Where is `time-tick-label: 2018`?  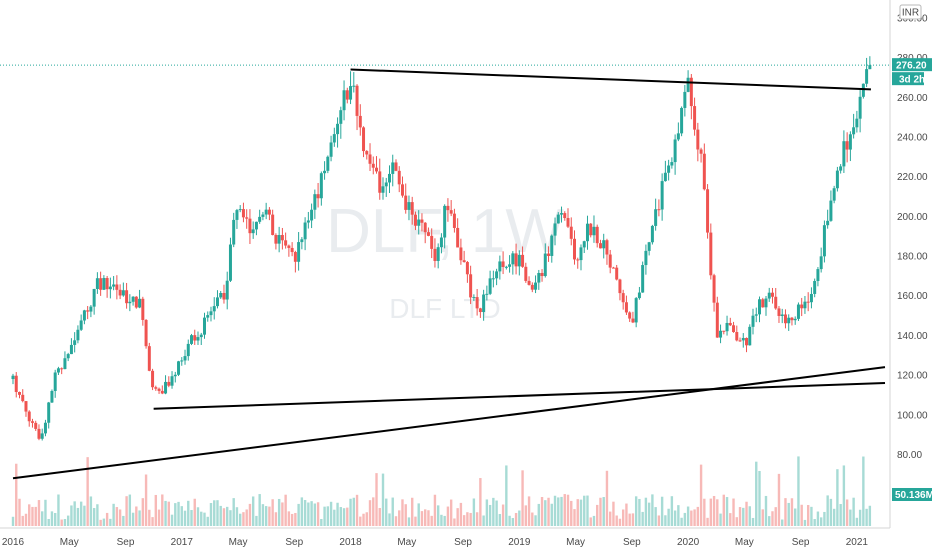
time-tick-label: 2018 is located at coordinates (350, 542).